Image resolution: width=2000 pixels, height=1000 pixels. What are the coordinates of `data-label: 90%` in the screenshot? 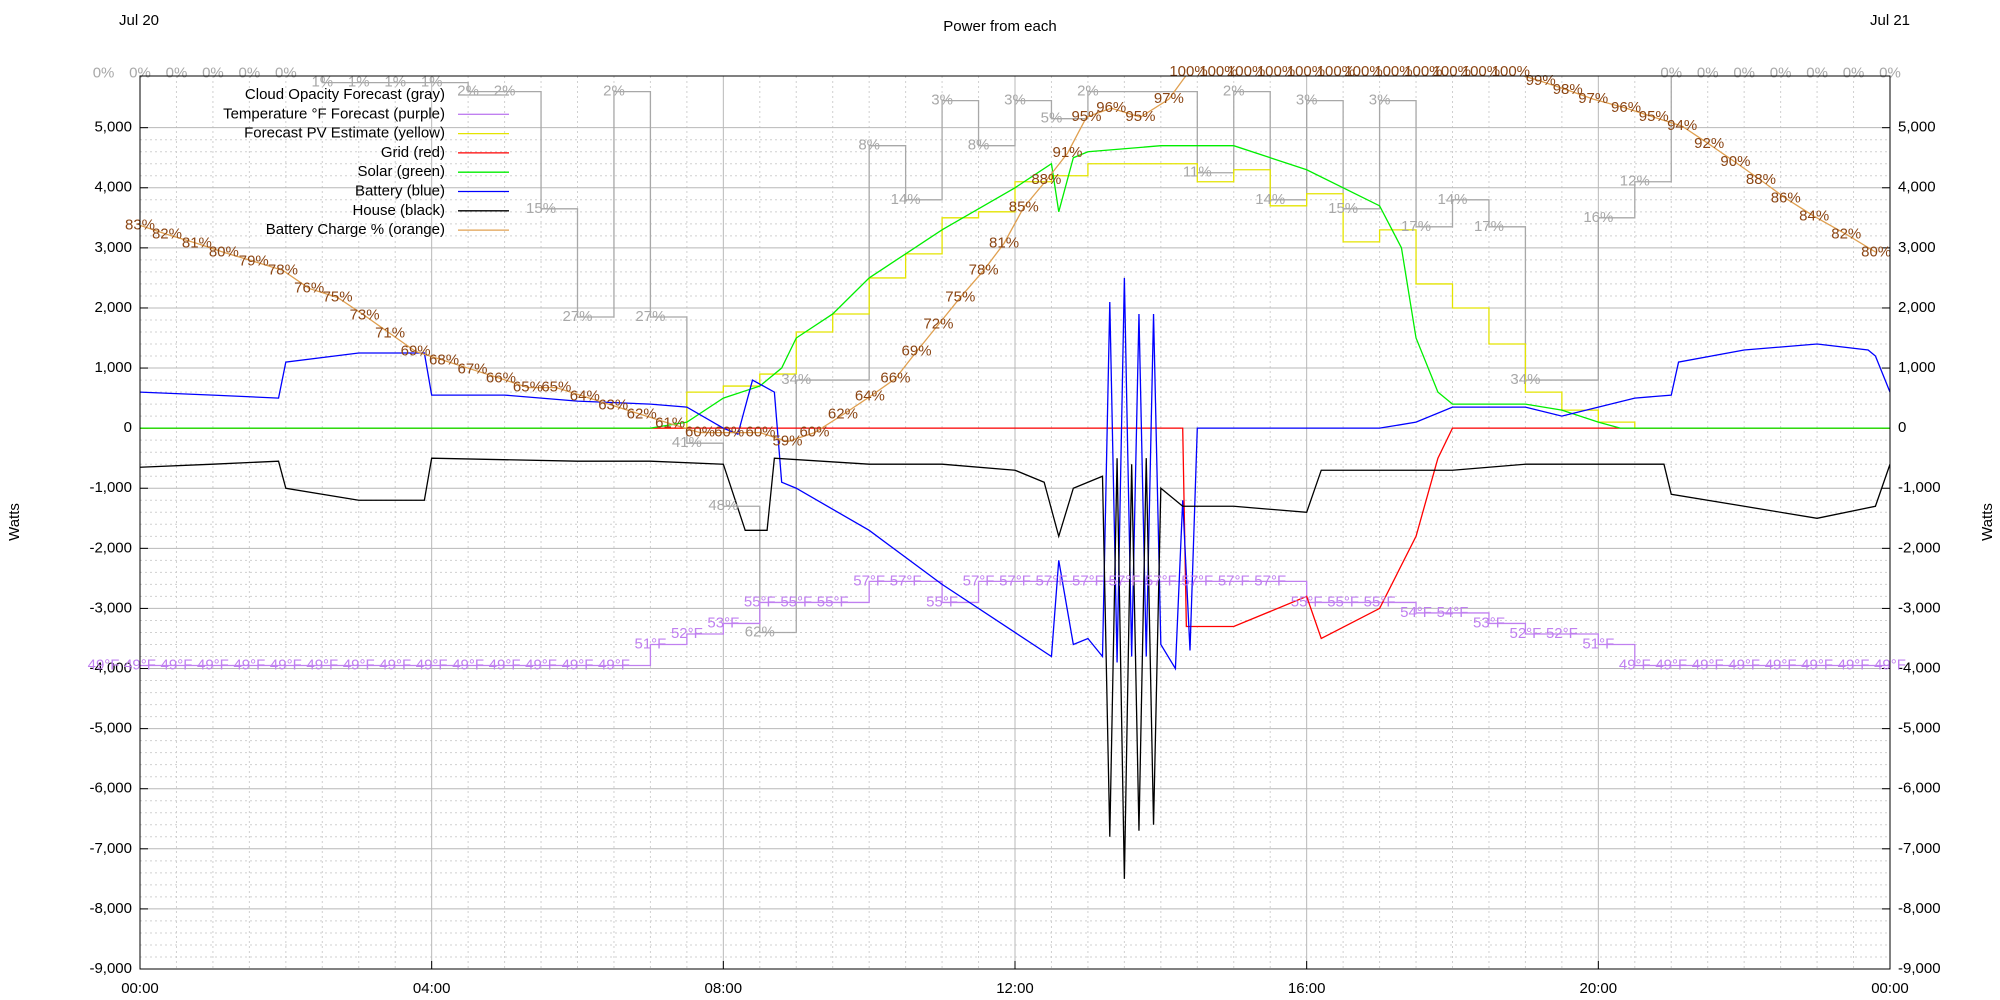 It's located at (1735, 161).